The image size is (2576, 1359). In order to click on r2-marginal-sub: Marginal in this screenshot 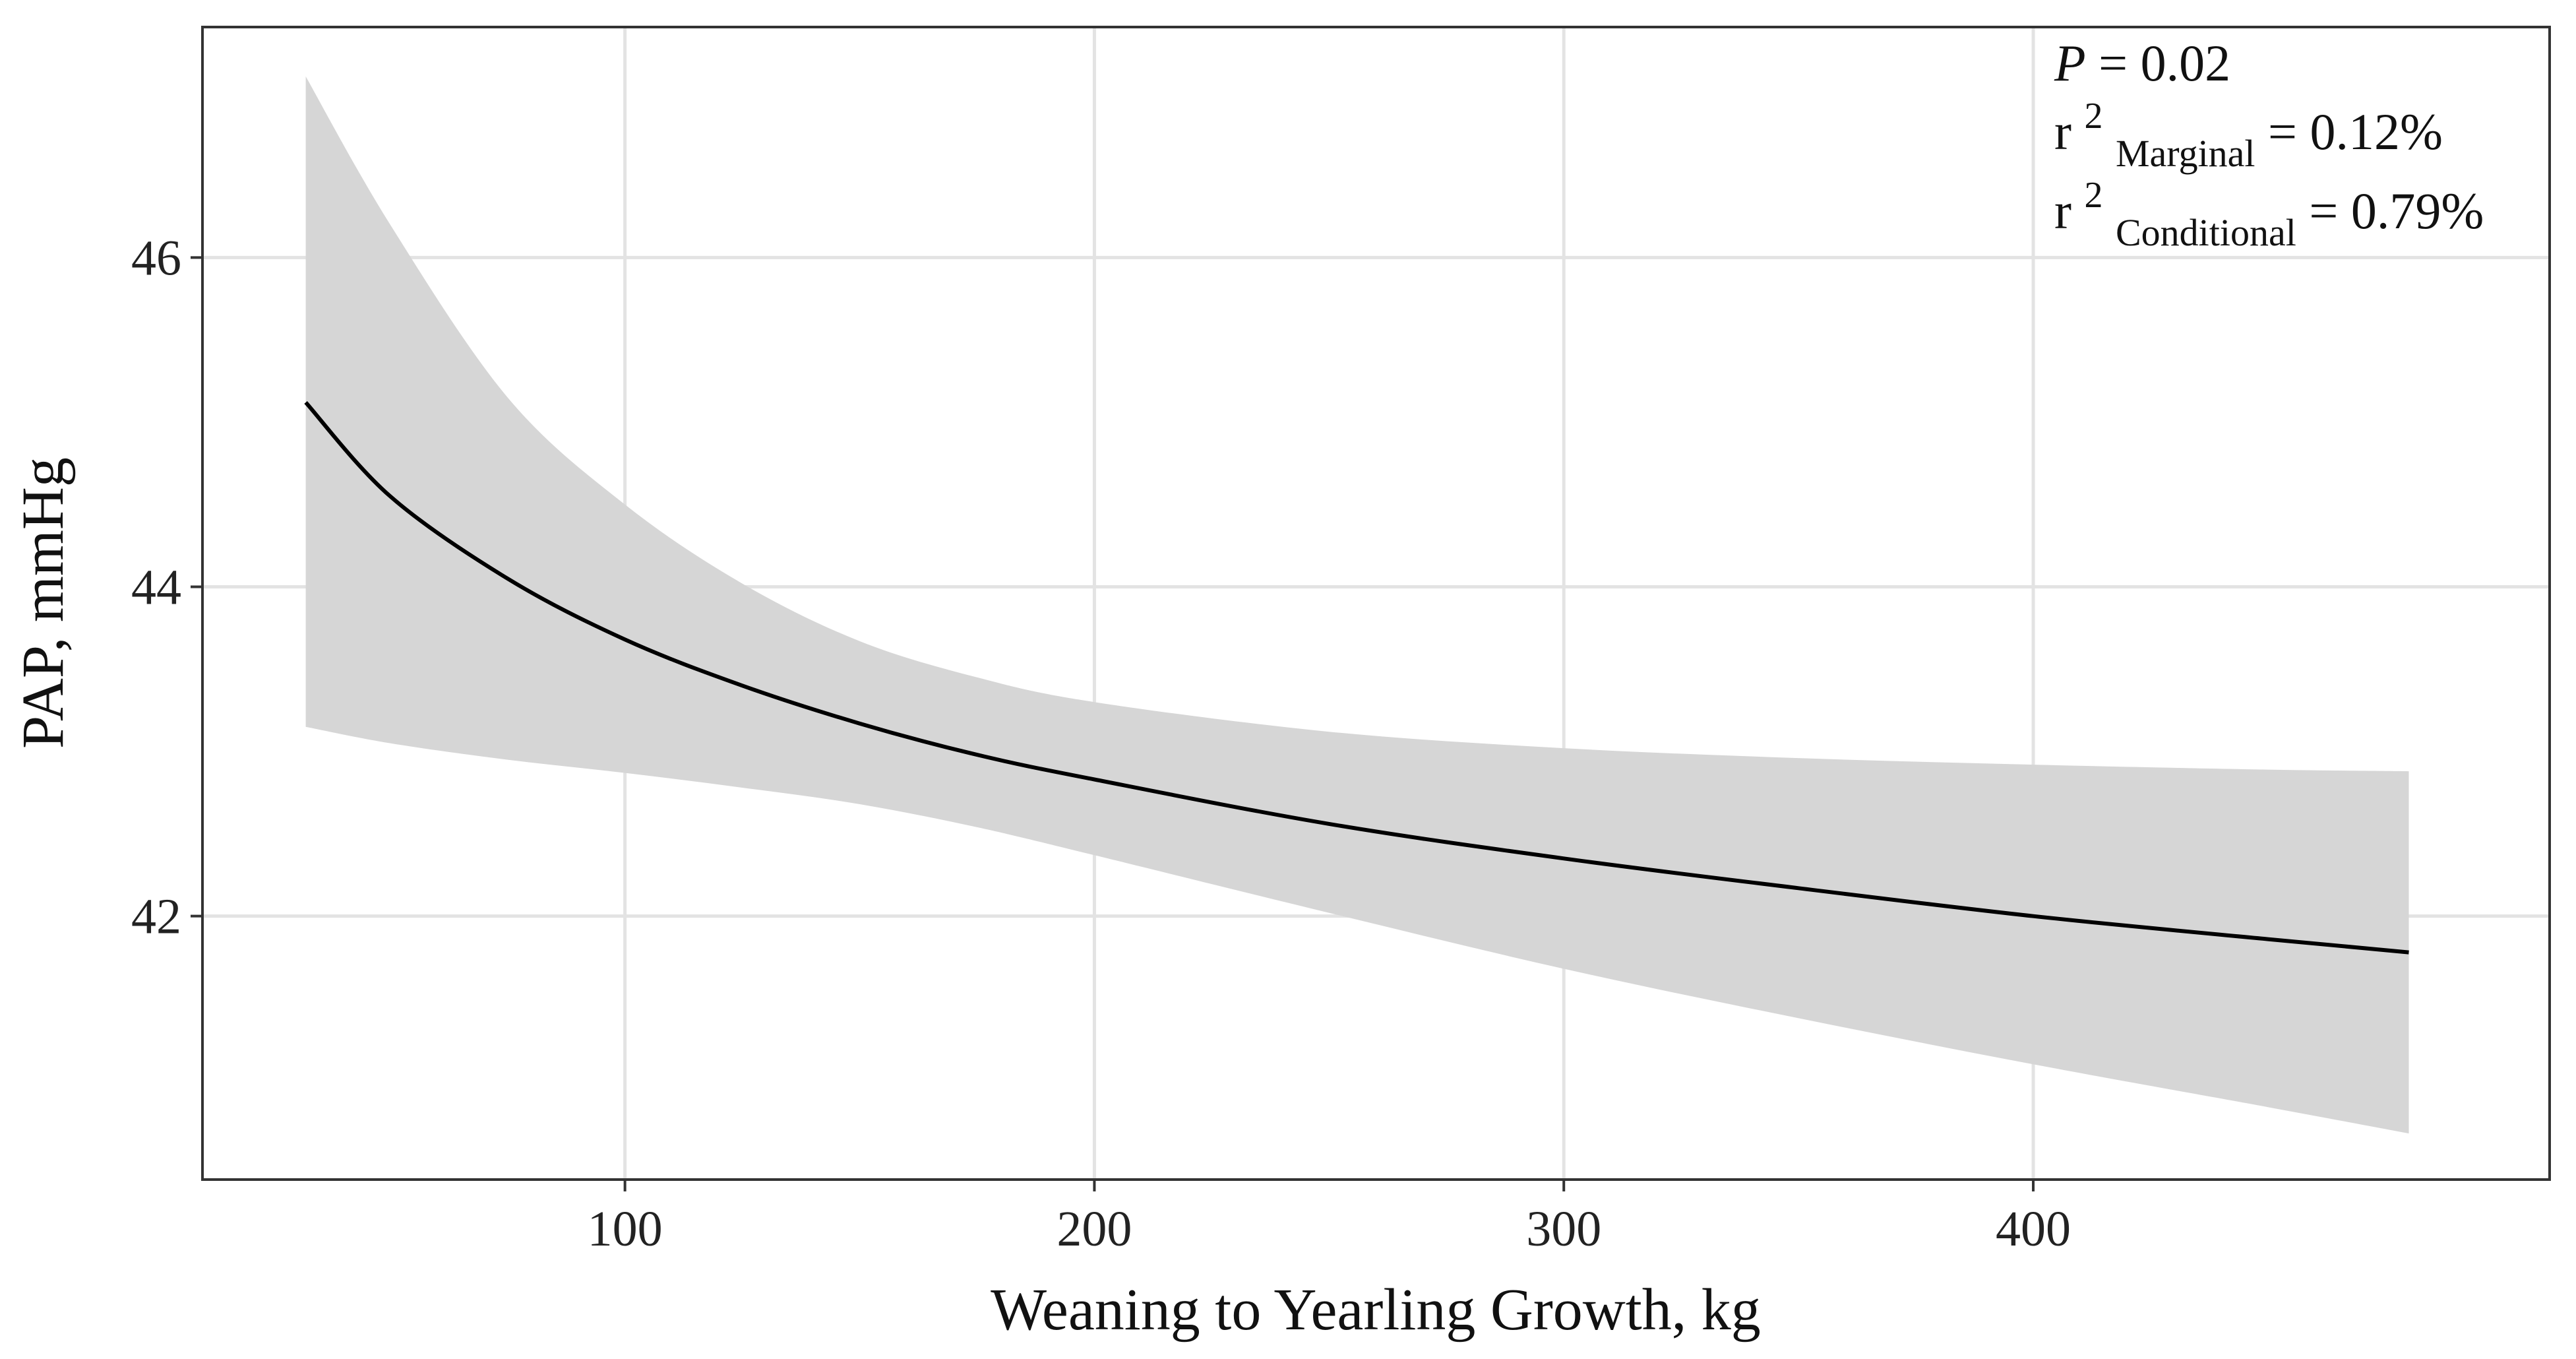, I will do `click(2185, 153)`.